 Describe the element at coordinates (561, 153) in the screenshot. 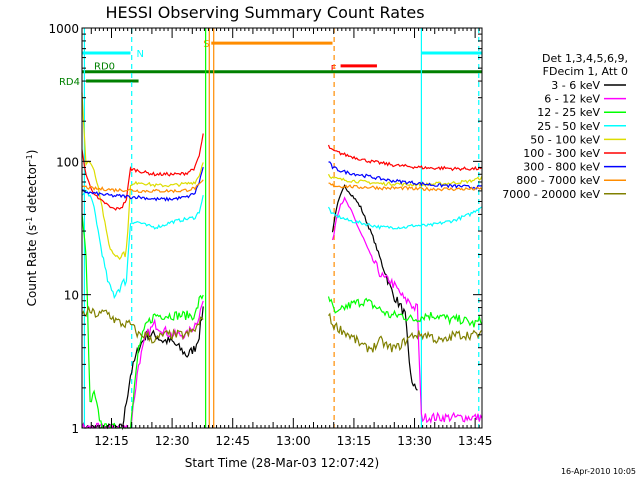

I see `legend-entry-5: 100 - 300 keV` at that location.